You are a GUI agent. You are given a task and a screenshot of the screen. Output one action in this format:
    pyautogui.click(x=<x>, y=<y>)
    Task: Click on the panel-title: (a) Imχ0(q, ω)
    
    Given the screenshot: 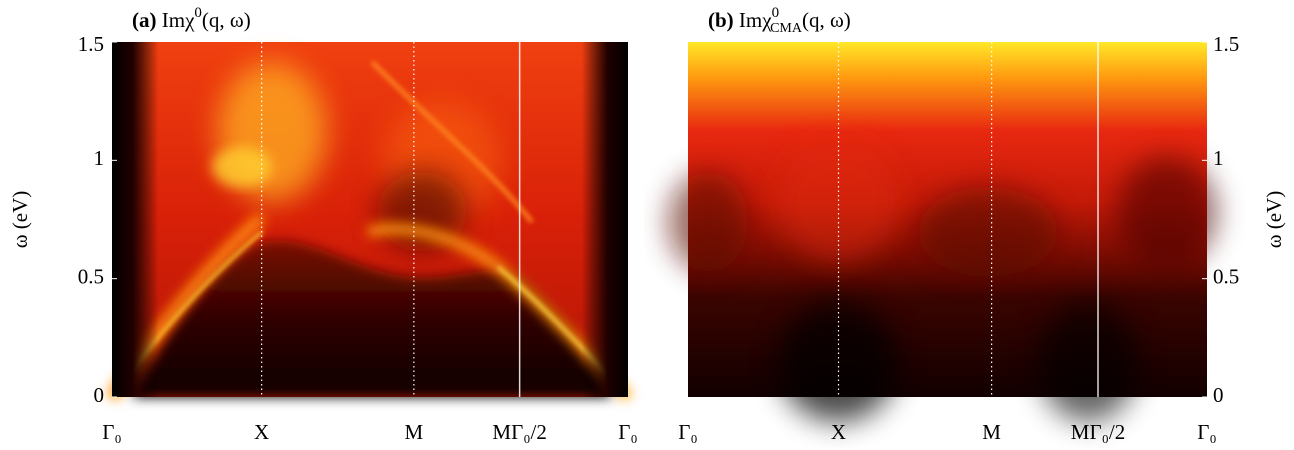 What is the action you would take?
    pyautogui.click(x=191, y=18)
    